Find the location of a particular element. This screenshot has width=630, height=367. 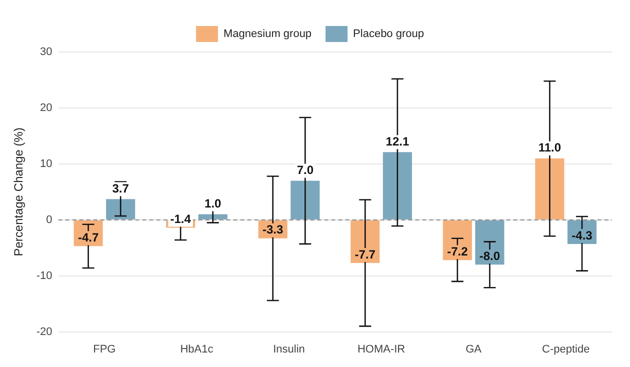

data-label: 11.0 is located at coordinates (550, 147).